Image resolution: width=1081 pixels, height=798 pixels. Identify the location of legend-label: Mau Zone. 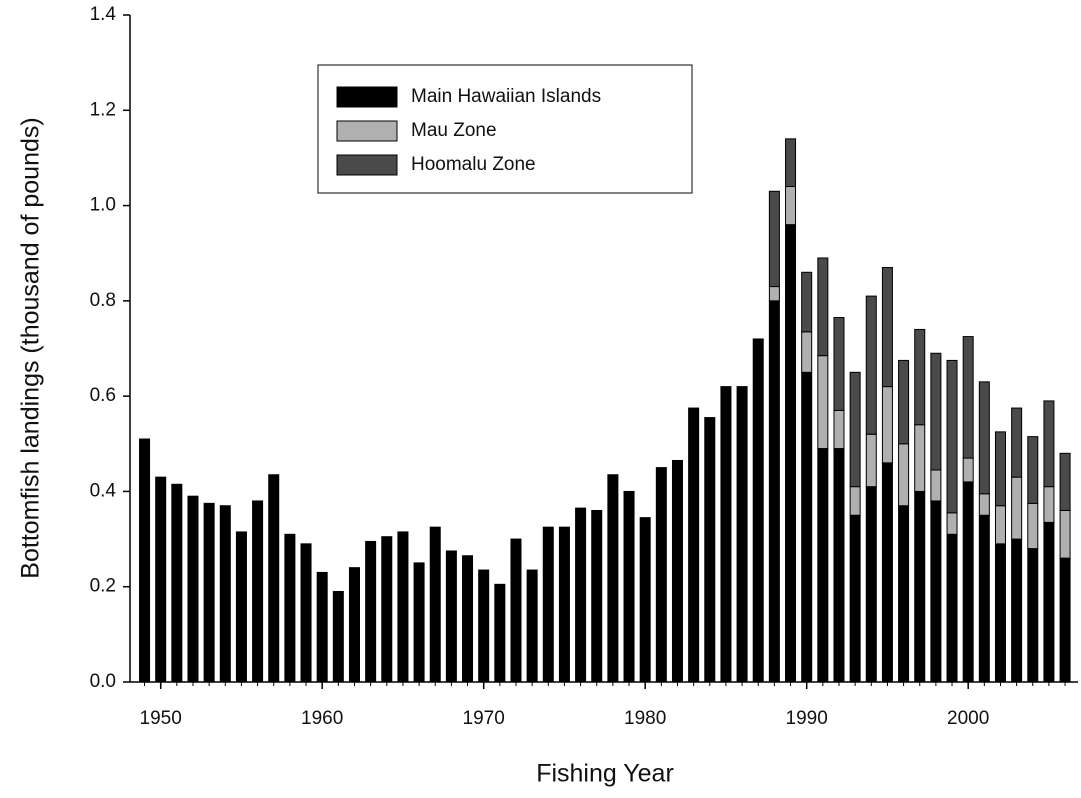
(454, 130).